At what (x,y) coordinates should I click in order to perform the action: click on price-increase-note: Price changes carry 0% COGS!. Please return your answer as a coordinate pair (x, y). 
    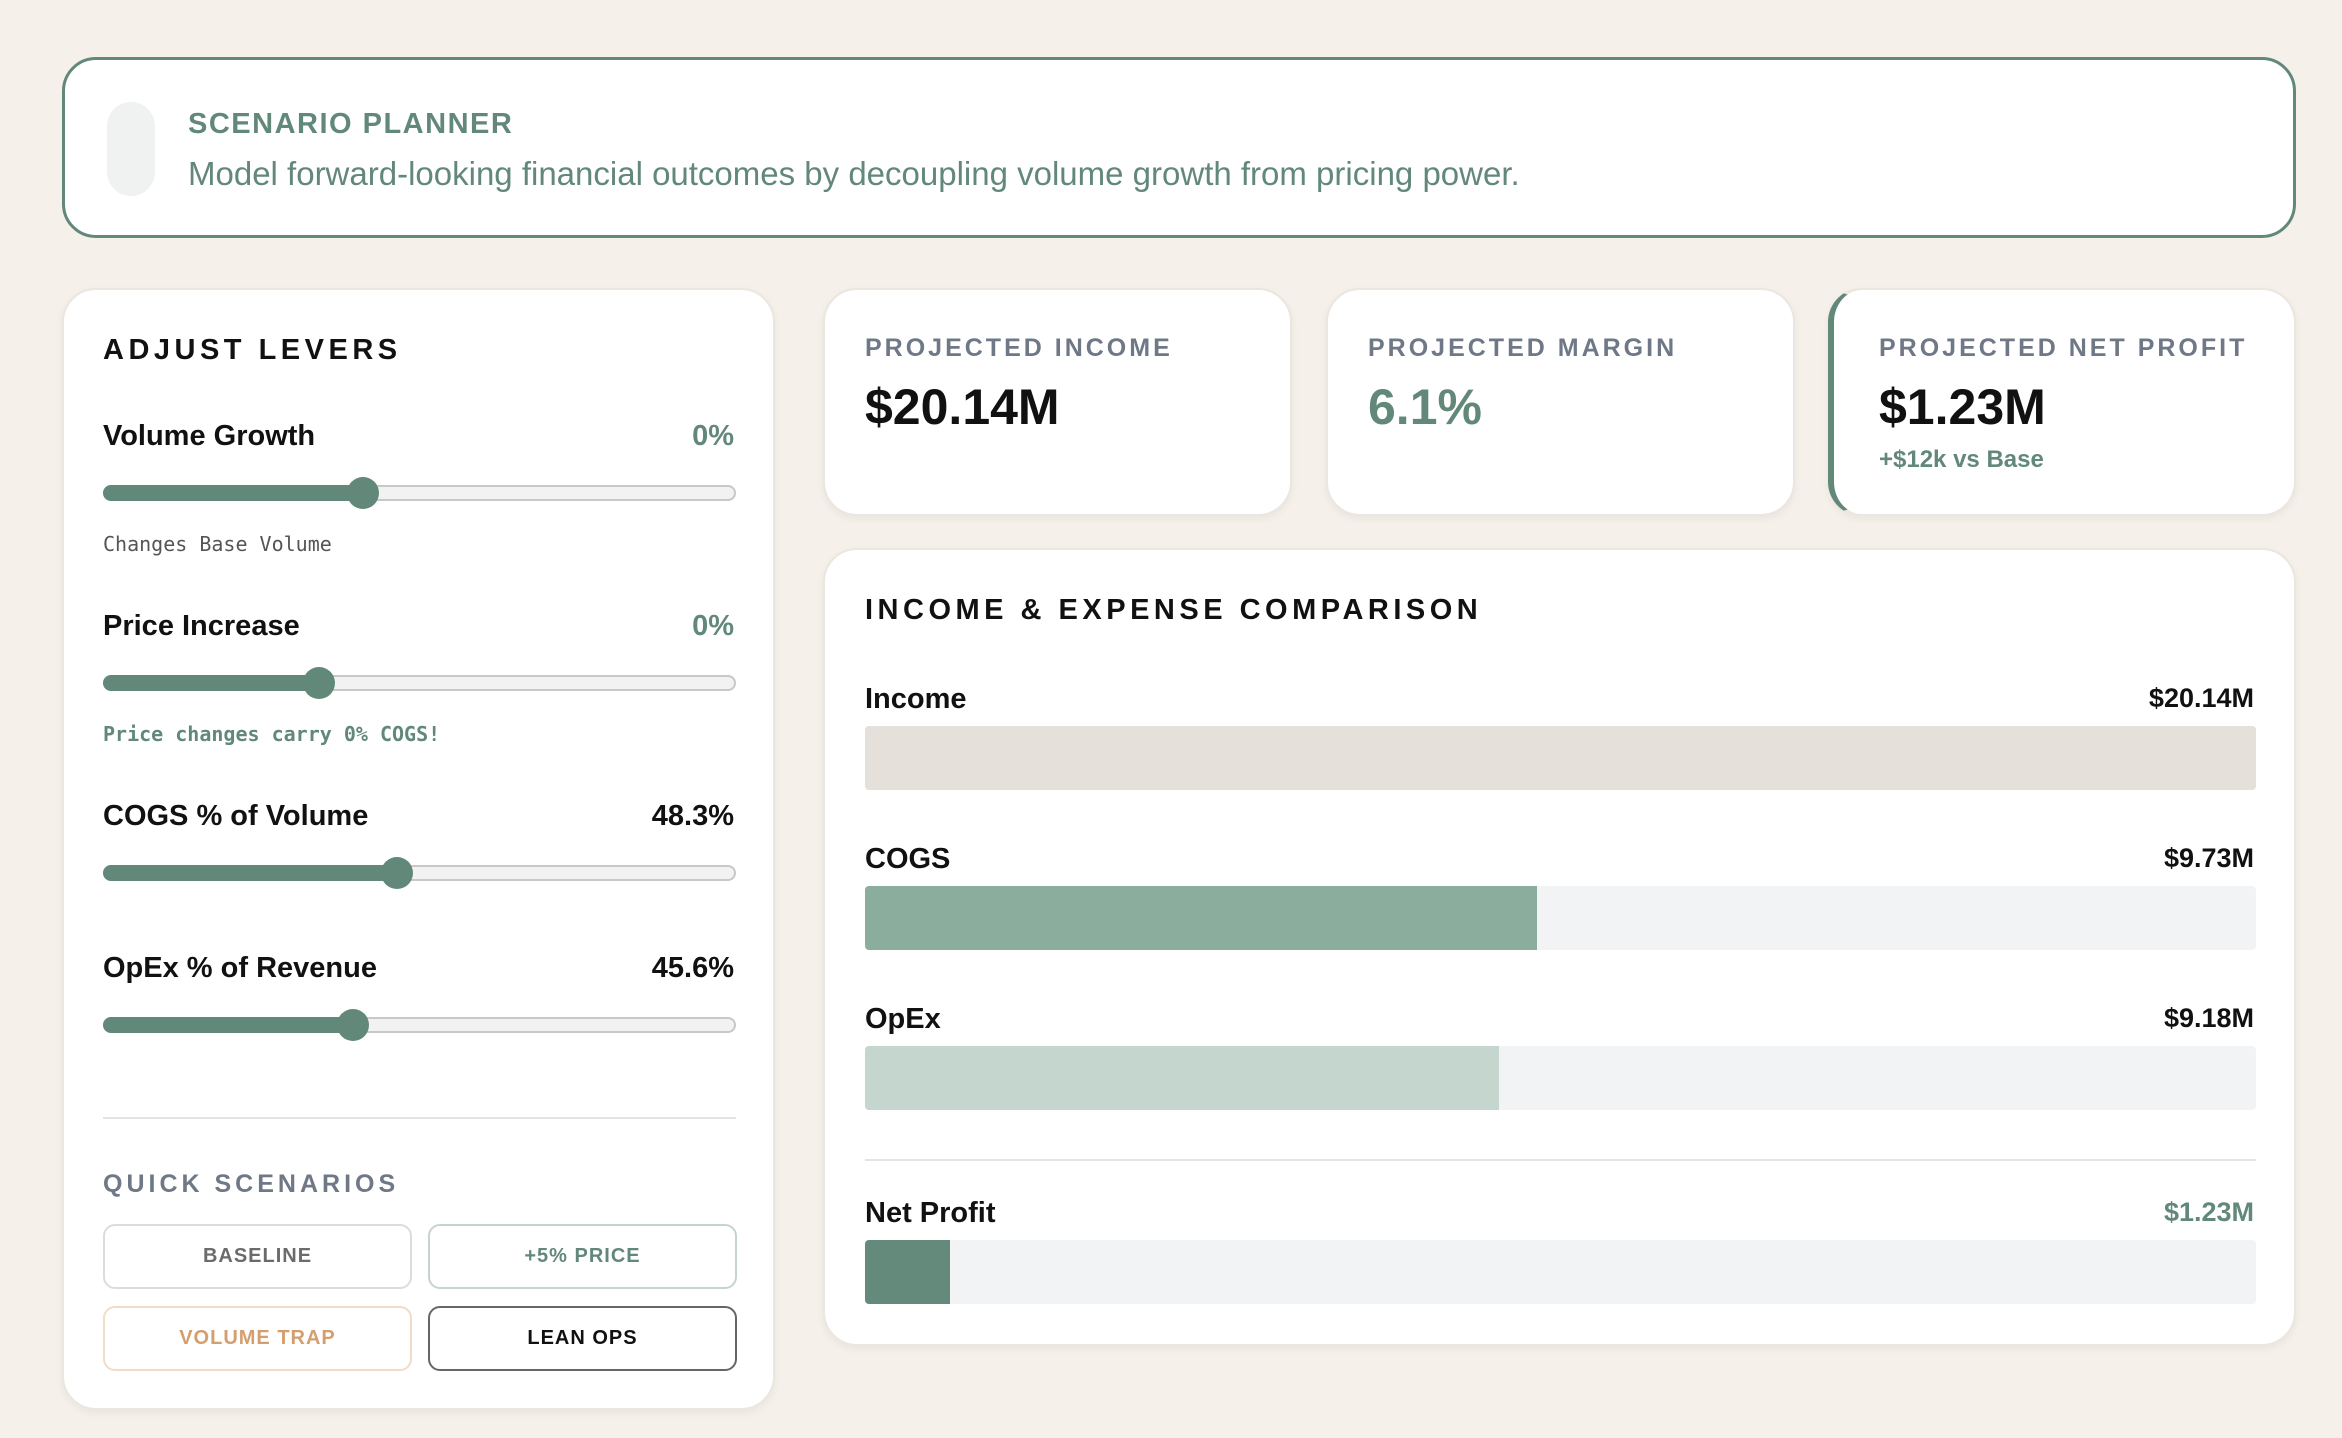
    Looking at the image, I should click on (272, 734).